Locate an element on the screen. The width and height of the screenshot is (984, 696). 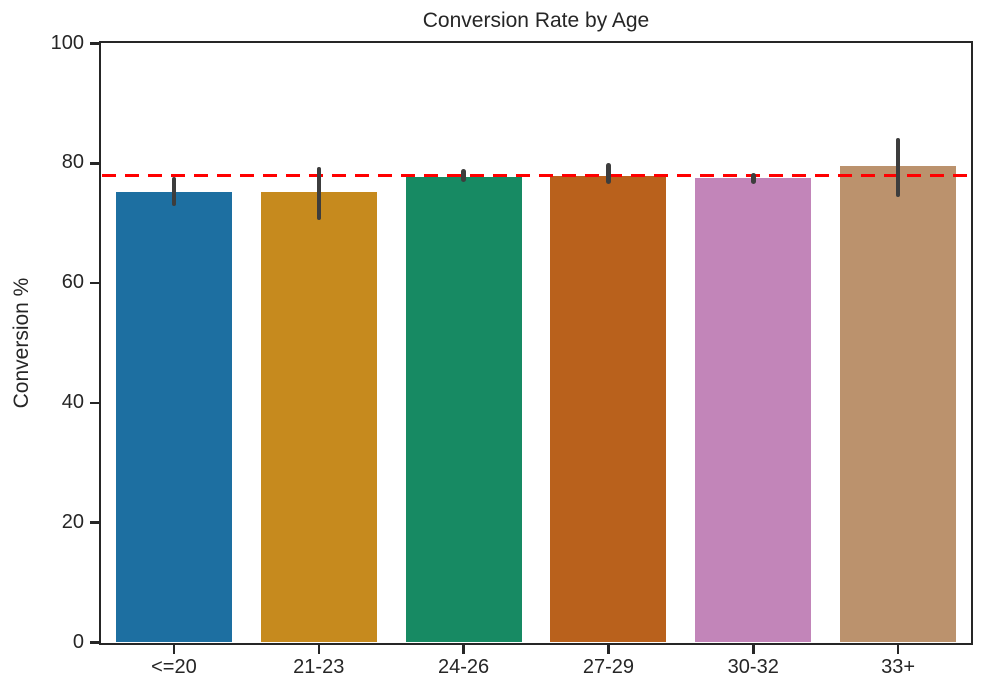
reference-line is located at coordinates (536, 175).